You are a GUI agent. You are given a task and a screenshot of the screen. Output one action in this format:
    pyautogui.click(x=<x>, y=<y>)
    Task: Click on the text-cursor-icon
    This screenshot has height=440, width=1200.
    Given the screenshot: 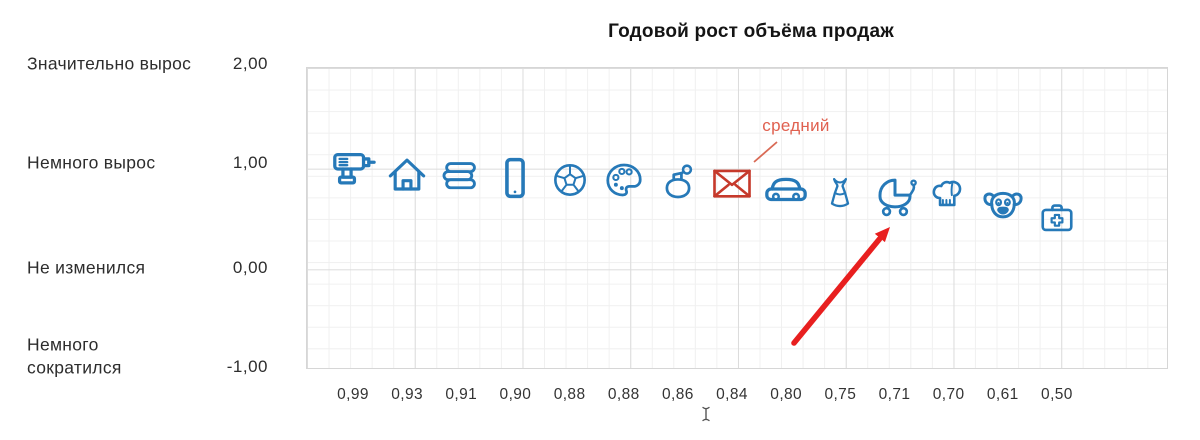 What is the action you would take?
    pyautogui.click(x=706, y=414)
    